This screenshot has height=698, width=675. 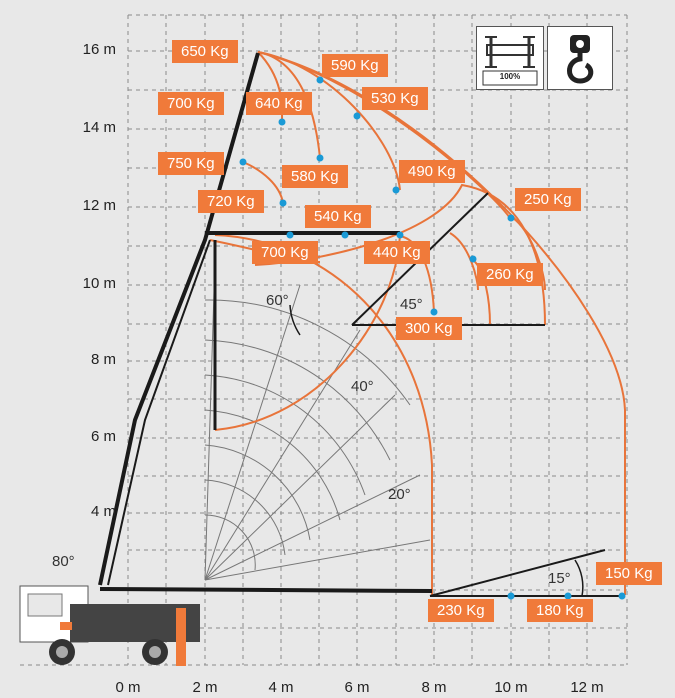 I want to click on load-530: 530 Kg, so click(x=395, y=98).